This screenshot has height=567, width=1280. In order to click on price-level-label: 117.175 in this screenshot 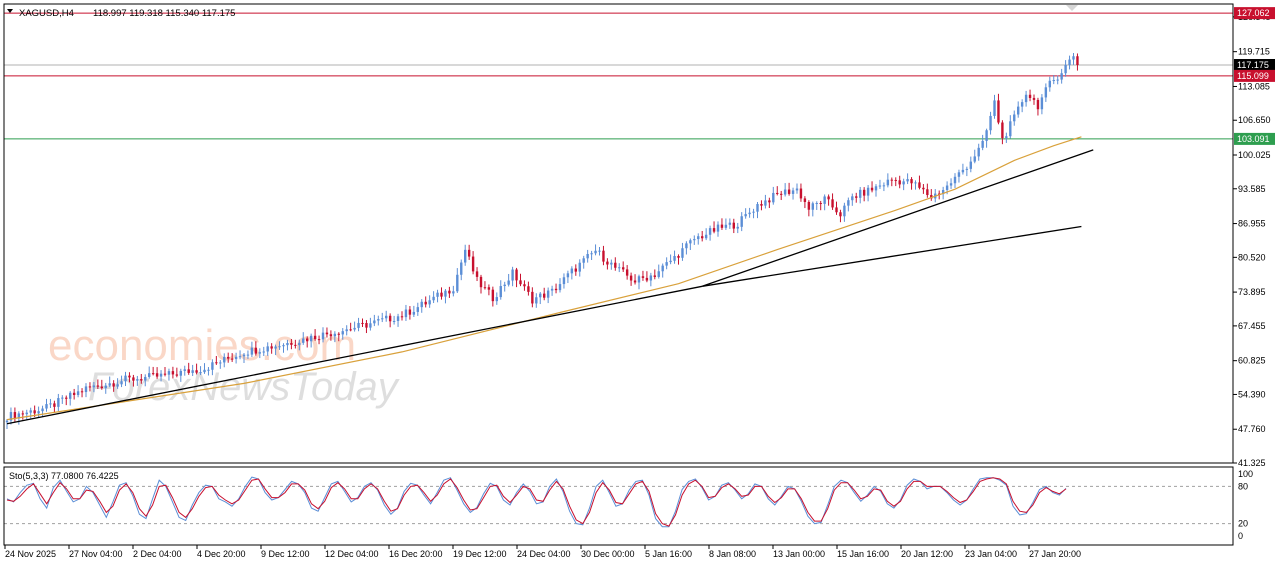, I will do `click(1253, 65)`.